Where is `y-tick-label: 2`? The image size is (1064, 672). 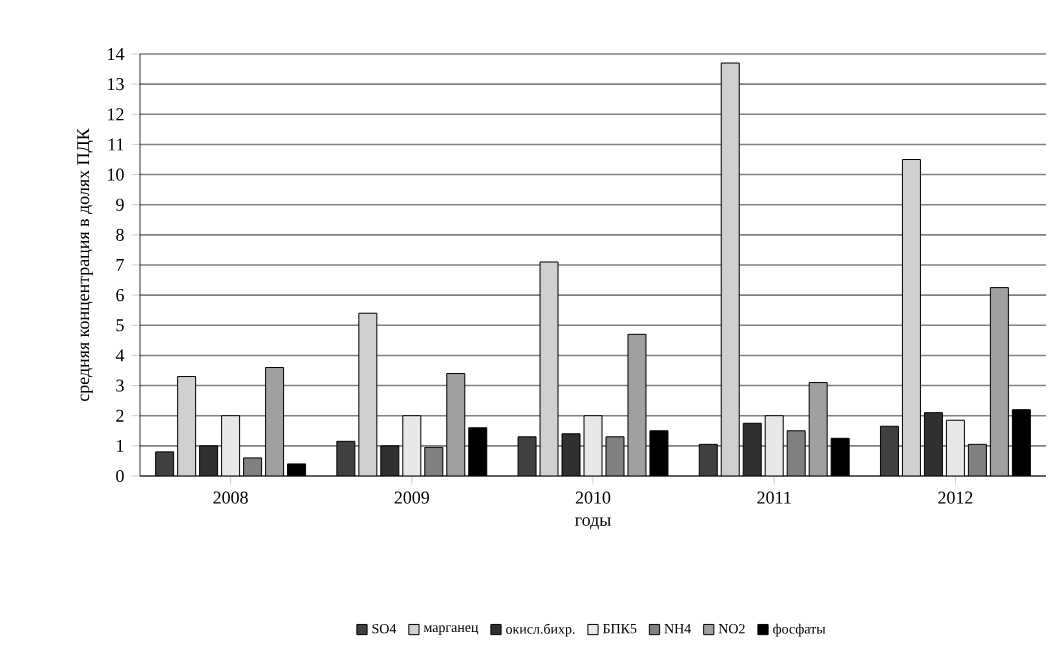 y-tick-label: 2 is located at coordinates (120, 415).